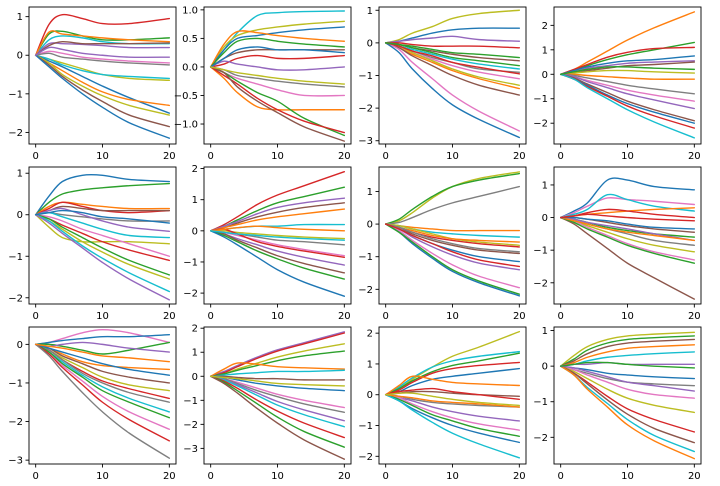  I want to click on subplot-4: 0 10 20 −2 −1 0 1 2, so click(617, 84).